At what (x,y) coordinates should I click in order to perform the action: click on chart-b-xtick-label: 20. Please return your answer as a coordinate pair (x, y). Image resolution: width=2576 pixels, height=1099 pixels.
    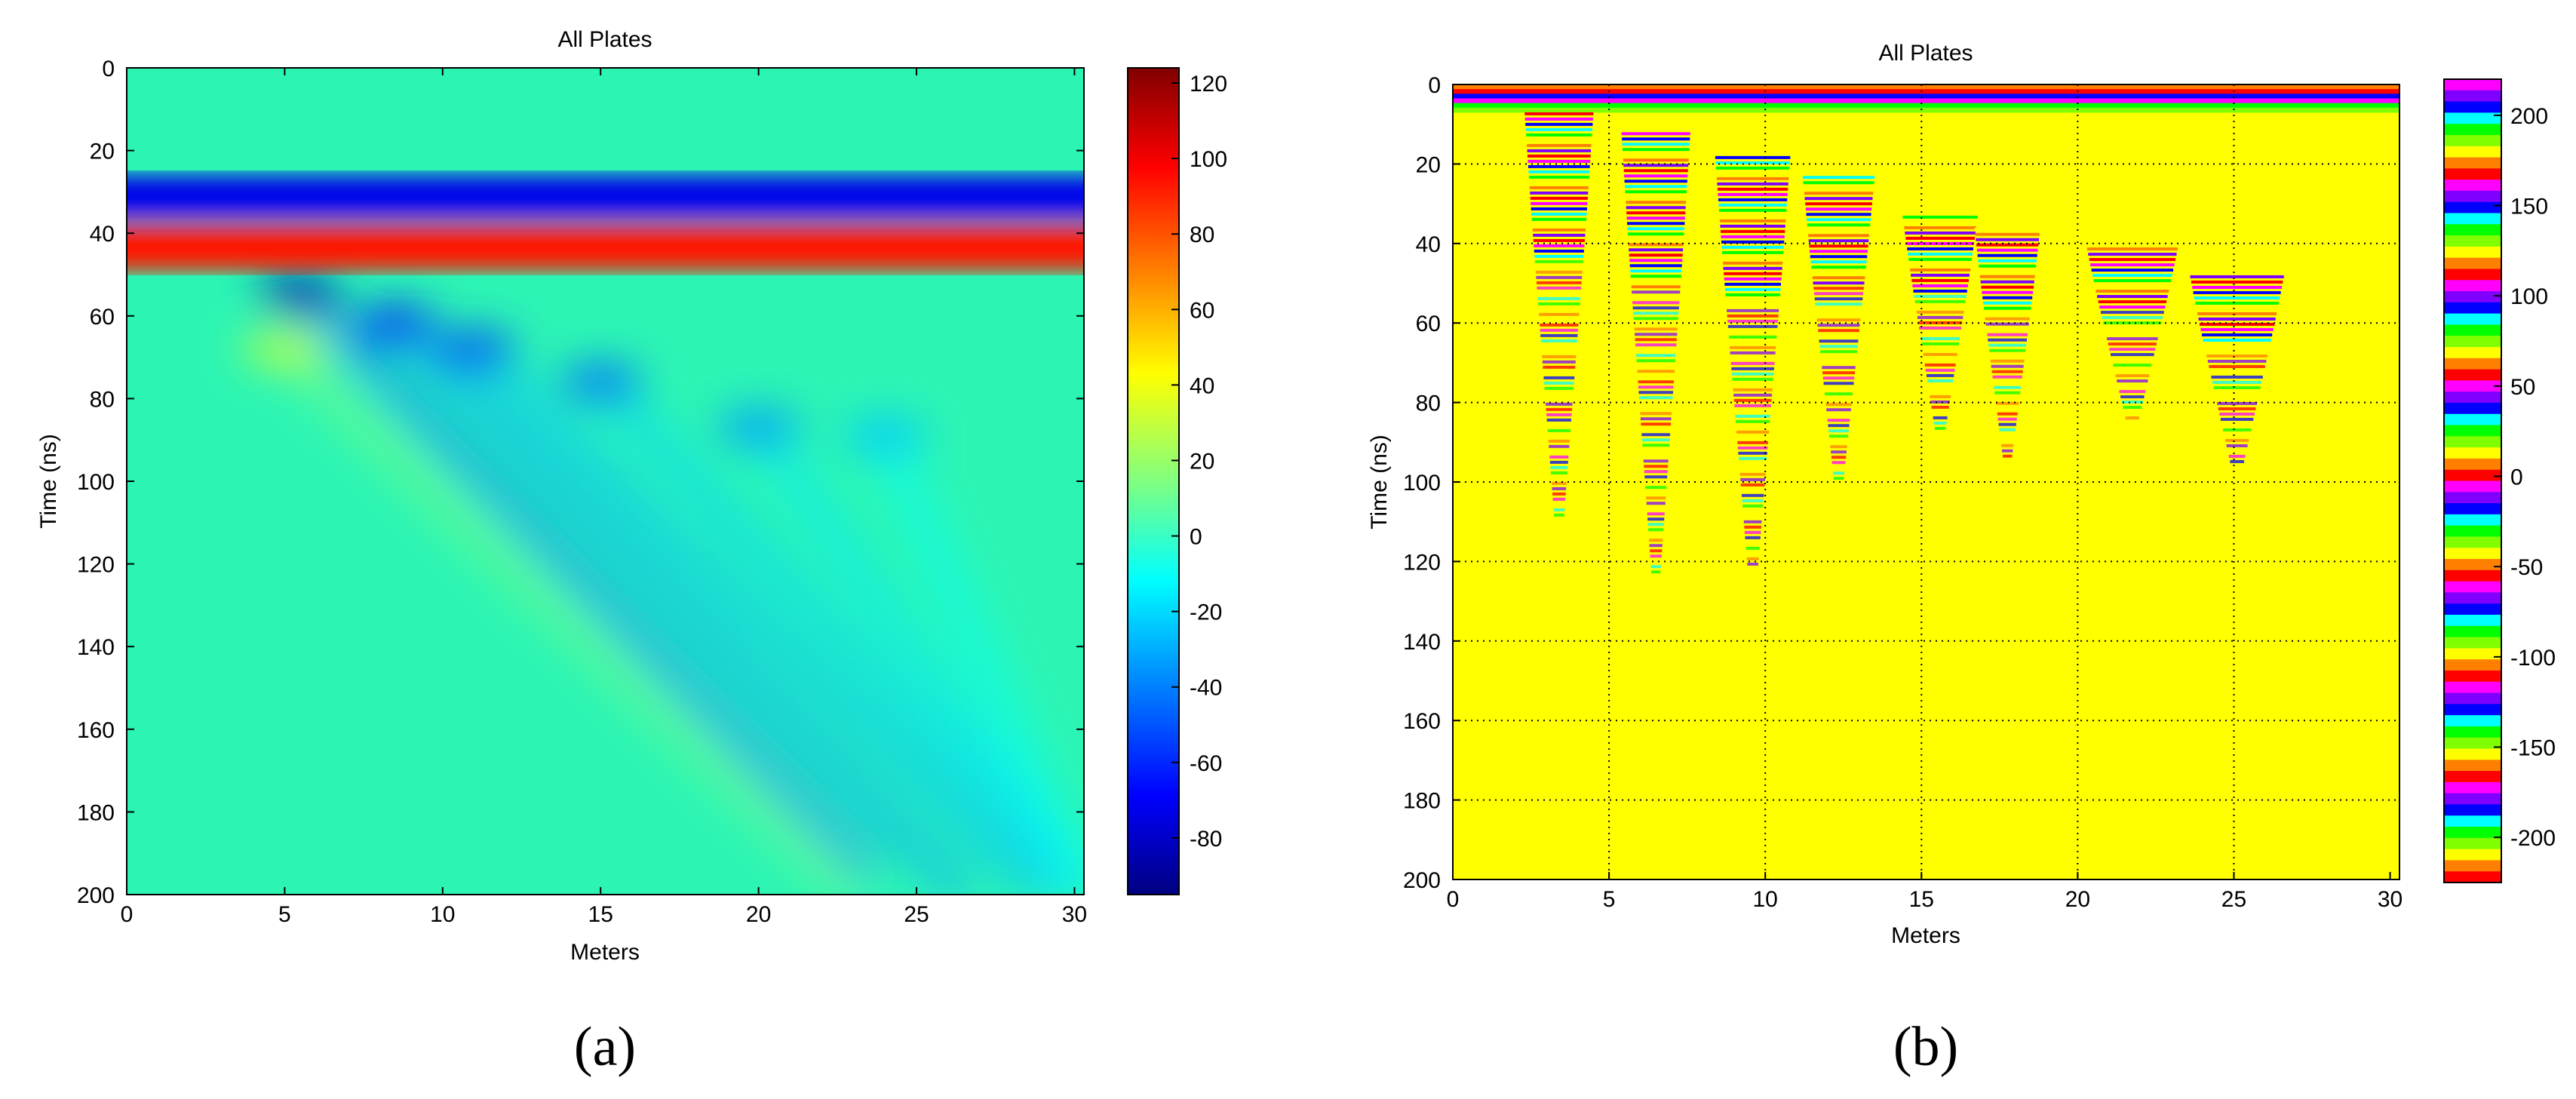
    Looking at the image, I should click on (2077, 899).